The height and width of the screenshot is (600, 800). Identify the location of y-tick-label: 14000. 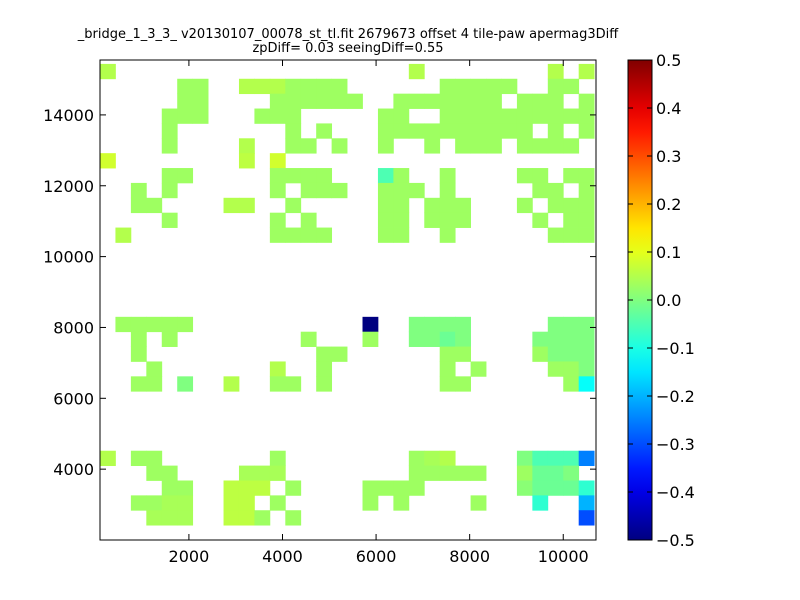
(68, 115).